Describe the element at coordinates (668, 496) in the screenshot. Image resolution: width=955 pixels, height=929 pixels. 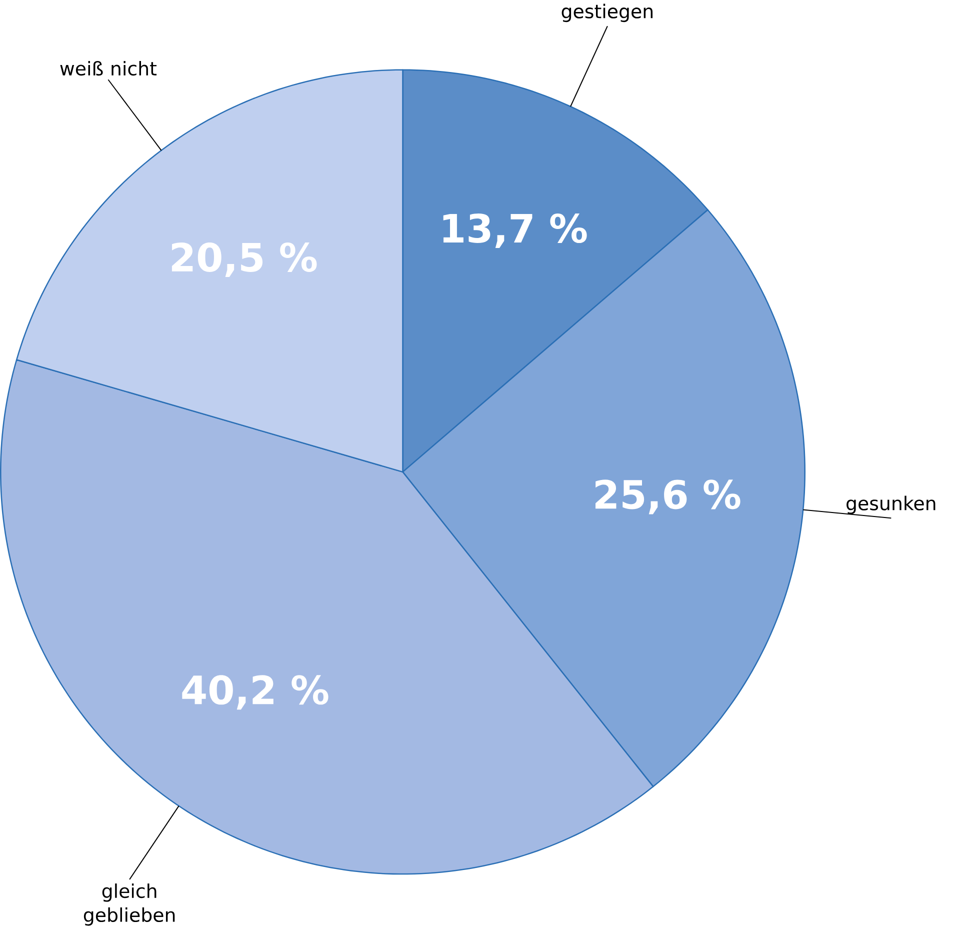
I see `data-label: 25,6 %` at that location.